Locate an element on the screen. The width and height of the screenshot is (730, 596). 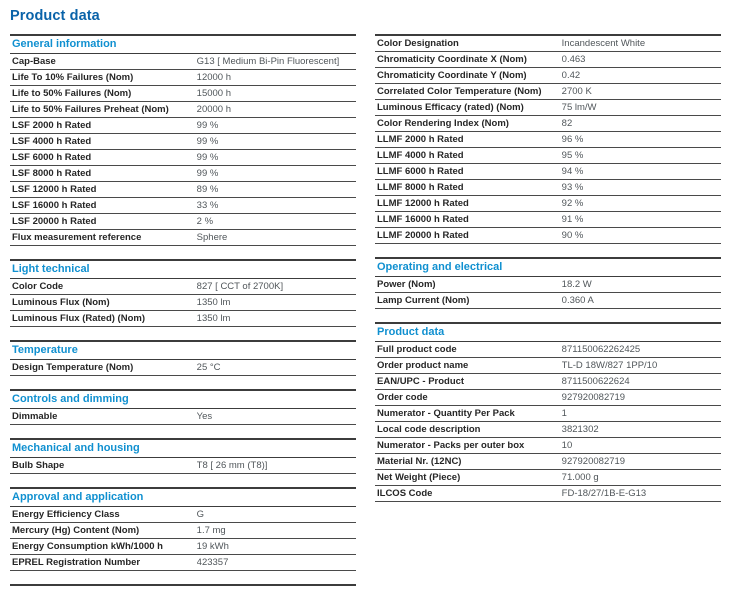
table-row: LLMF 20000 h Rated 90 % is located at coordinates (548, 236).